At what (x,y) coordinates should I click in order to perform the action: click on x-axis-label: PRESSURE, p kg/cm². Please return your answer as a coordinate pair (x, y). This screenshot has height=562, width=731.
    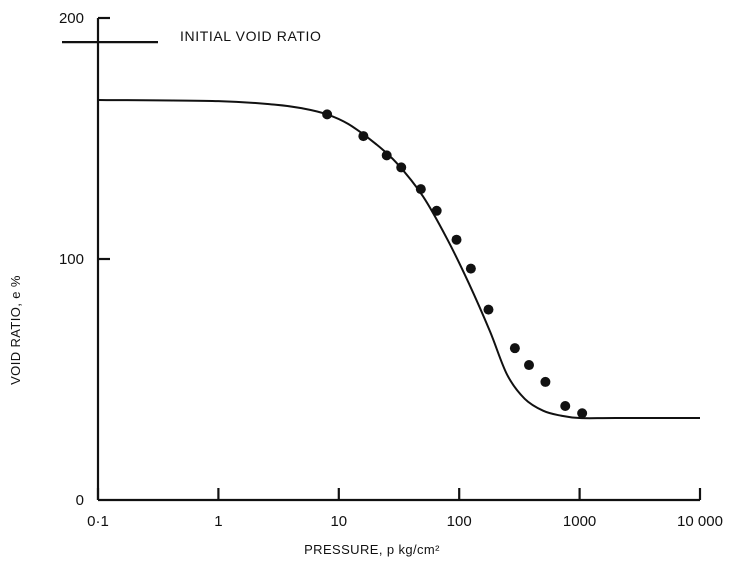
    Looking at the image, I should click on (372, 549).